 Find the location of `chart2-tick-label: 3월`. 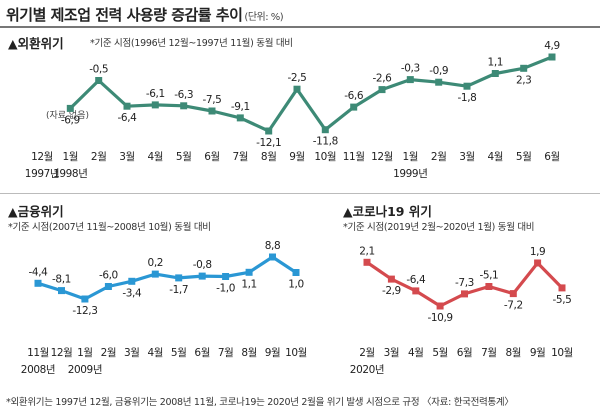

chart2-tick-label: 3월 is located at coordinates (132, 353).